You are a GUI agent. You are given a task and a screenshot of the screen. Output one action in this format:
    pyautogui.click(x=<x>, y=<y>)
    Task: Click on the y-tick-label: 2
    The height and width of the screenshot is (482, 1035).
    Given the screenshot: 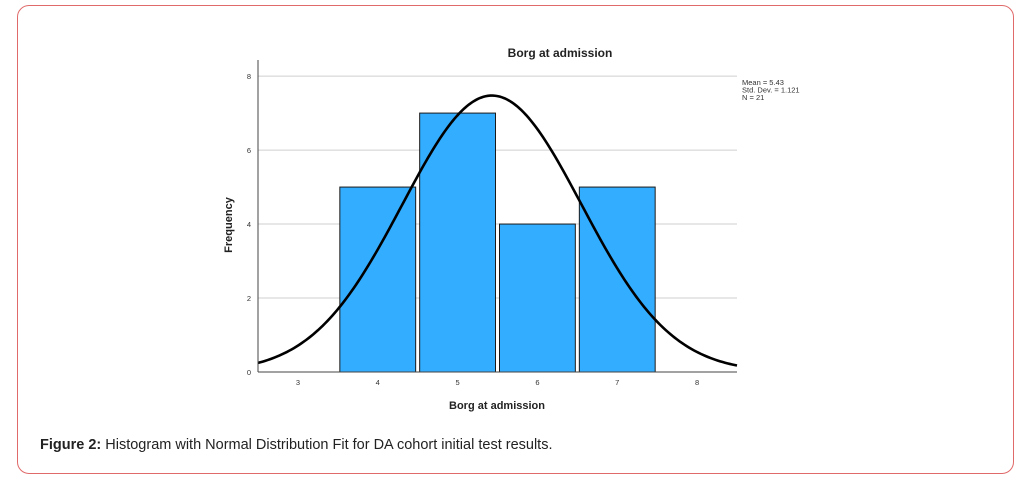 What is the action you would take?
    pyautogui.click(x=249, y=298)
    